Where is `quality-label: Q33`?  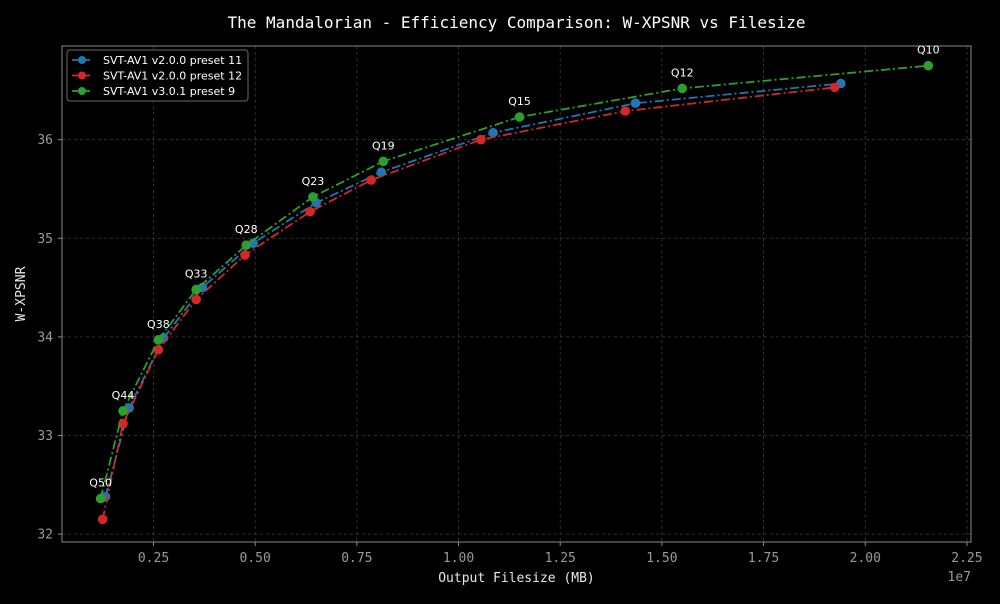 quality-label: Q33 is located at coordinates (196, 274).